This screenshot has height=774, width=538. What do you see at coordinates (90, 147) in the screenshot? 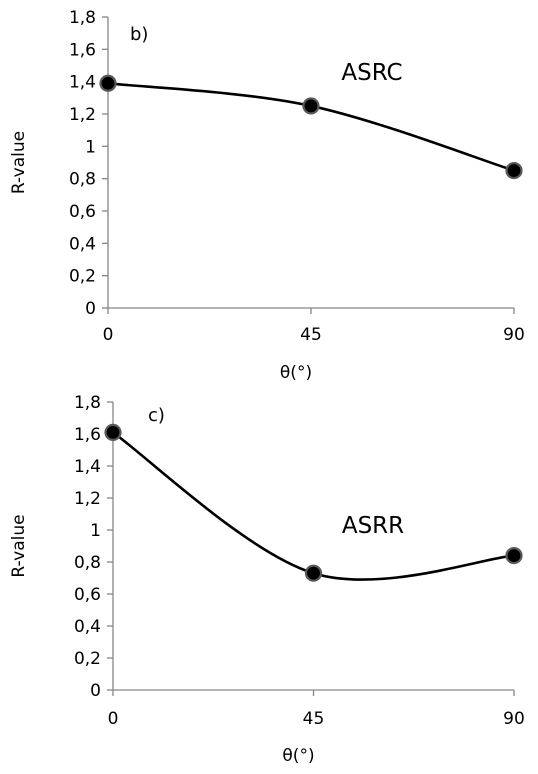
I see `b-y-tick-label: 1` at bounding box center [90, 147].